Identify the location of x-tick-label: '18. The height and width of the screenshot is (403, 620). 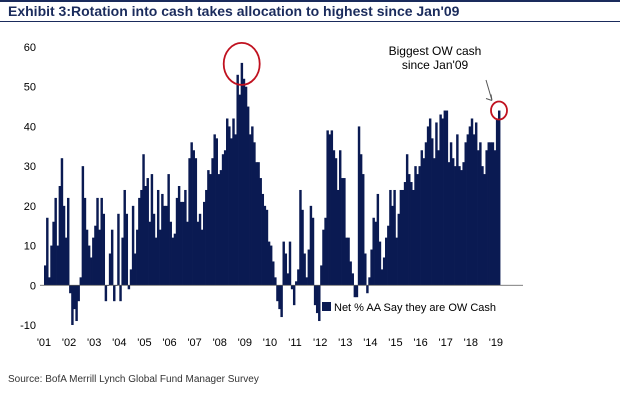
(471, 343).